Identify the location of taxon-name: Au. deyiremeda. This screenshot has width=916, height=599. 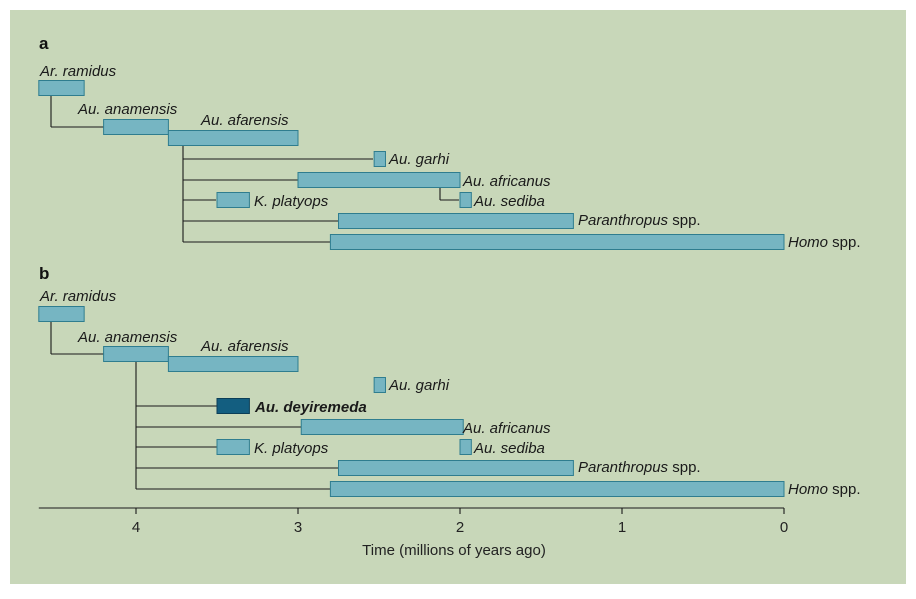
(310, 407).